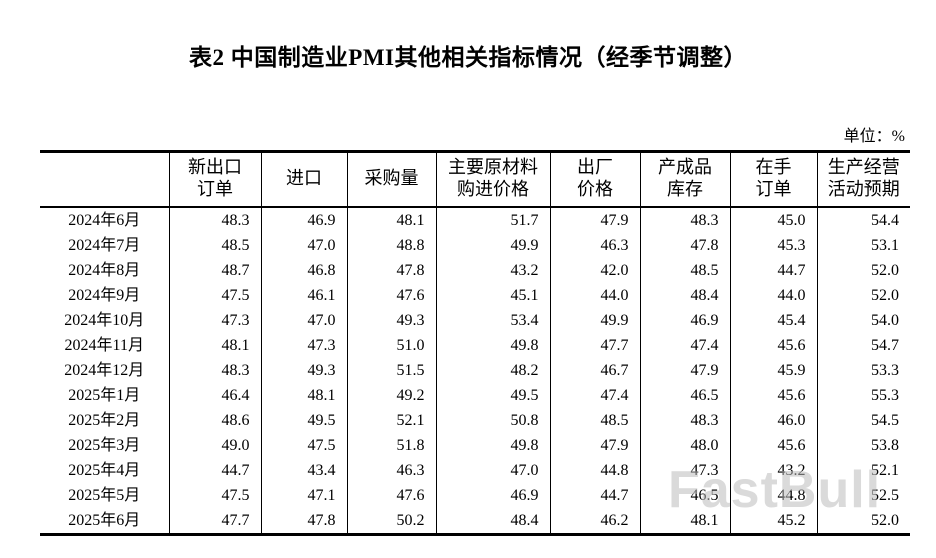 This screenshot has height=558, width=936. I want to click on value-cell: 46.3, so click(391, 470).